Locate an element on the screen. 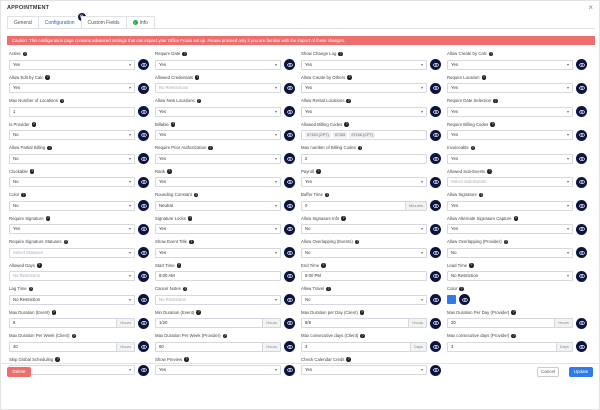 The image size is (600, 410). input-field: 40 Hours is located at coordinates (72, 346).